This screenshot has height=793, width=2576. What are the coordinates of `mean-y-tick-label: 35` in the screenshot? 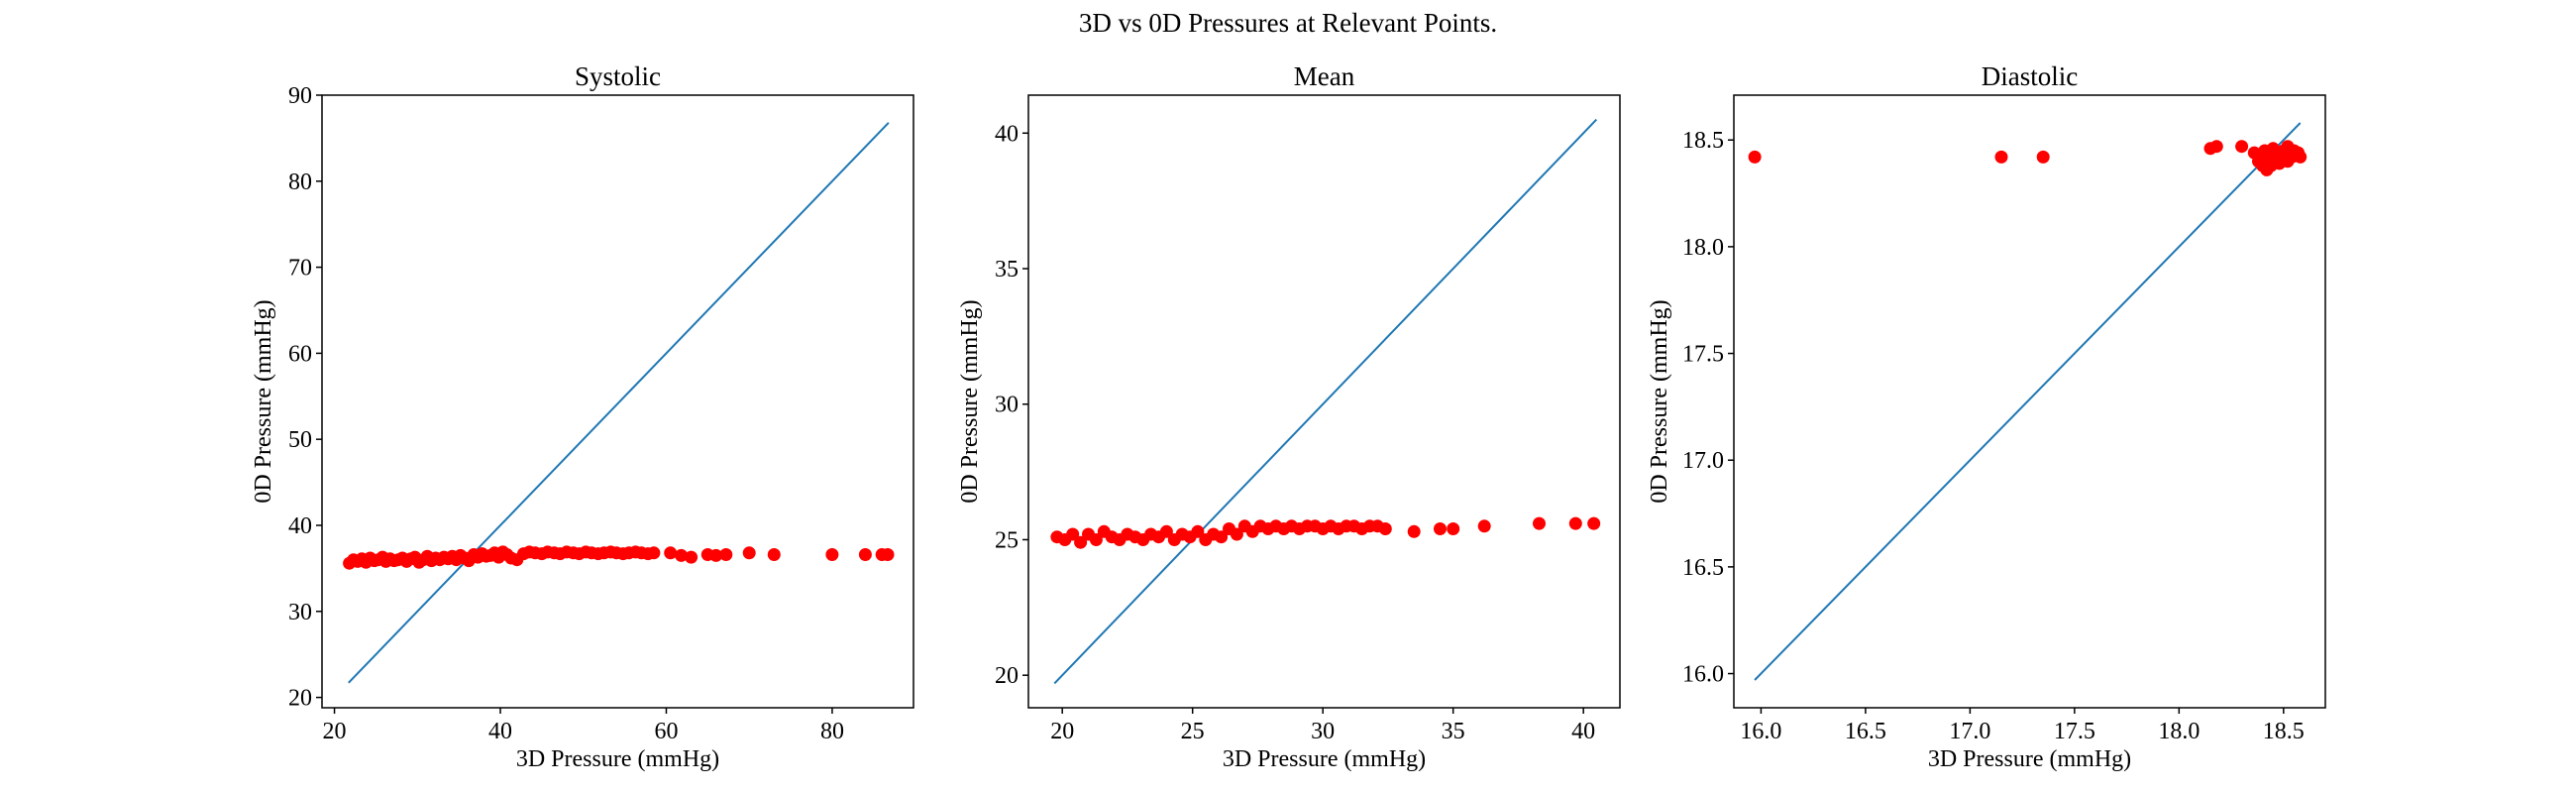 It's located at (1007, 270).